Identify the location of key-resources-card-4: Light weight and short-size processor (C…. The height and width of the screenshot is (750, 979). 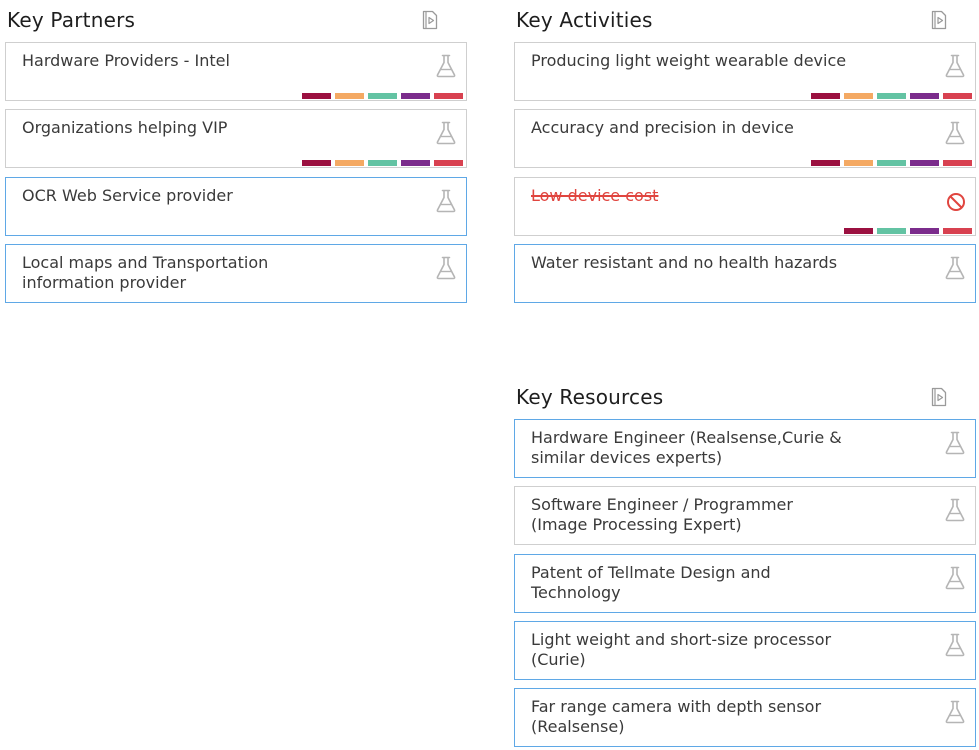
(745, 650).